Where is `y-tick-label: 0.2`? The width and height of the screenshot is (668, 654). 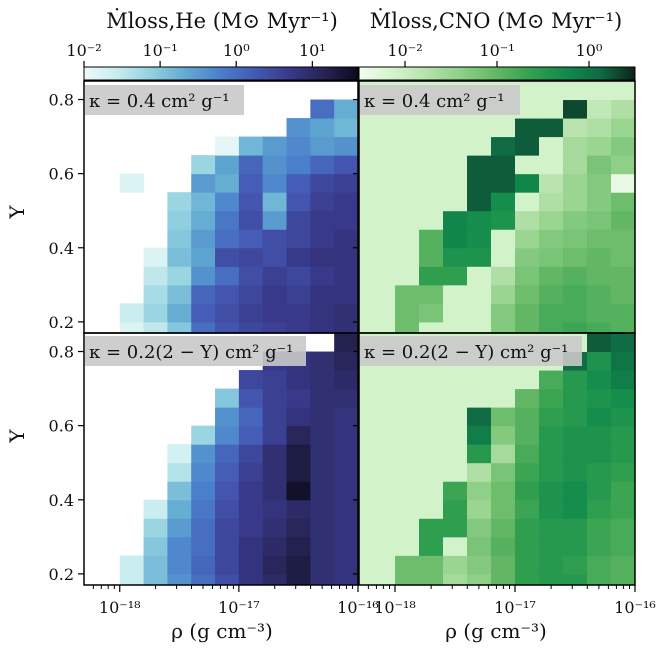 y-tick-label: 0.2 is located at coordinates (61, 322).